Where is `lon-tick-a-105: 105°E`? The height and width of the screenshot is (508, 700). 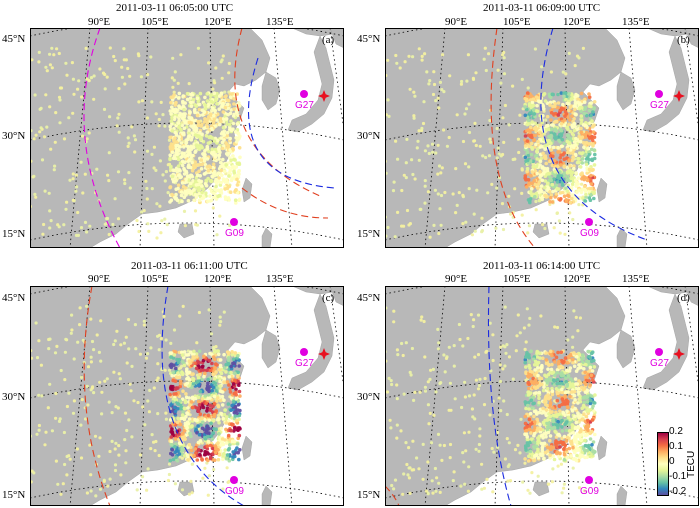
lon-tick-a-105: 105°E is located at coordinates (155, 22).